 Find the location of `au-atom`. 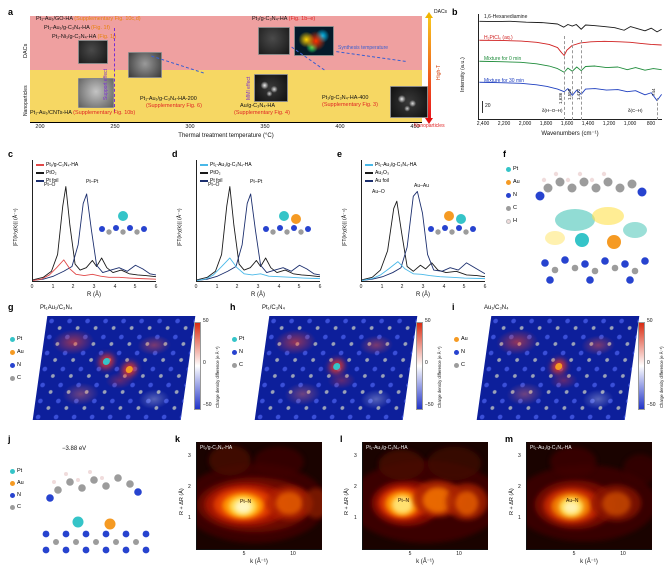

au-atom is located at coordinates (296, 219).